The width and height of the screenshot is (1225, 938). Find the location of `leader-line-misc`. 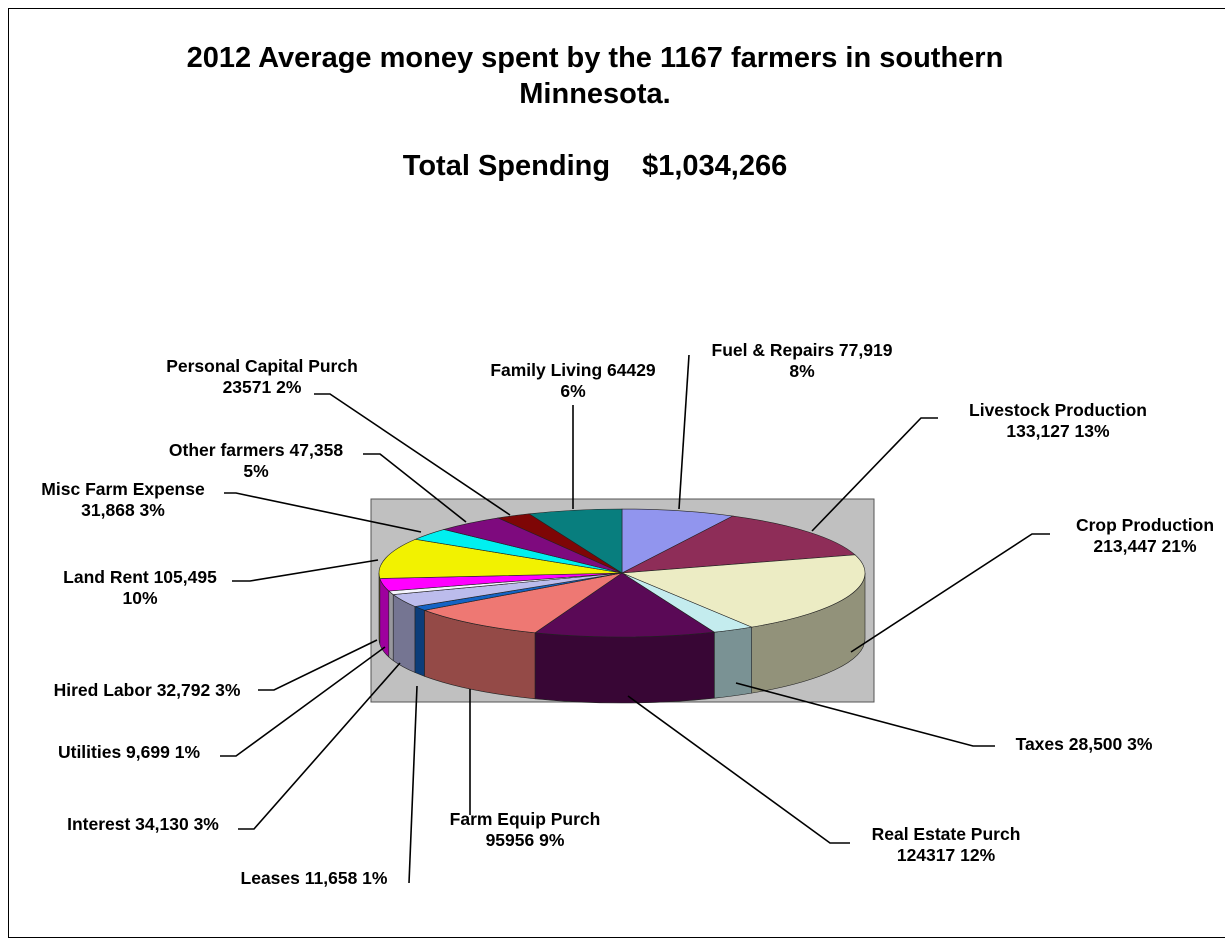

leader-line-misc is located at coordinates (323, 512).